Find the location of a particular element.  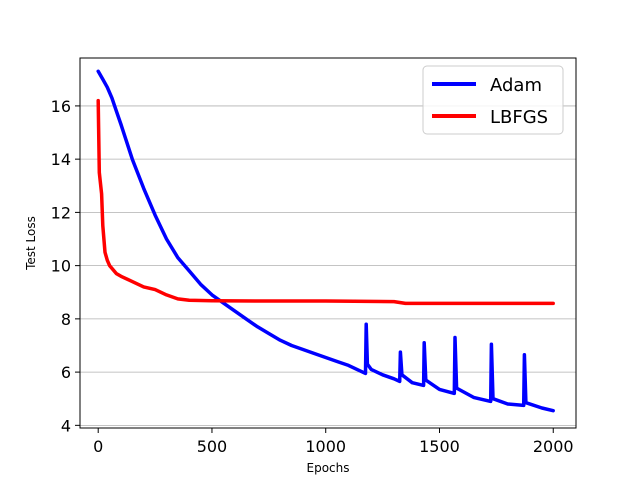

x-axis-ticks: 0 500 1000 1500 2000 is located at coordinates (333, 442).